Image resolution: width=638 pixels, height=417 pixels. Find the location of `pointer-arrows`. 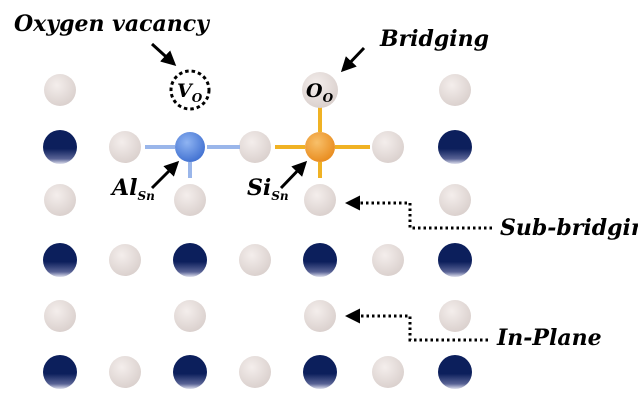

pointer-arrows is located at coordinates (258, 116).